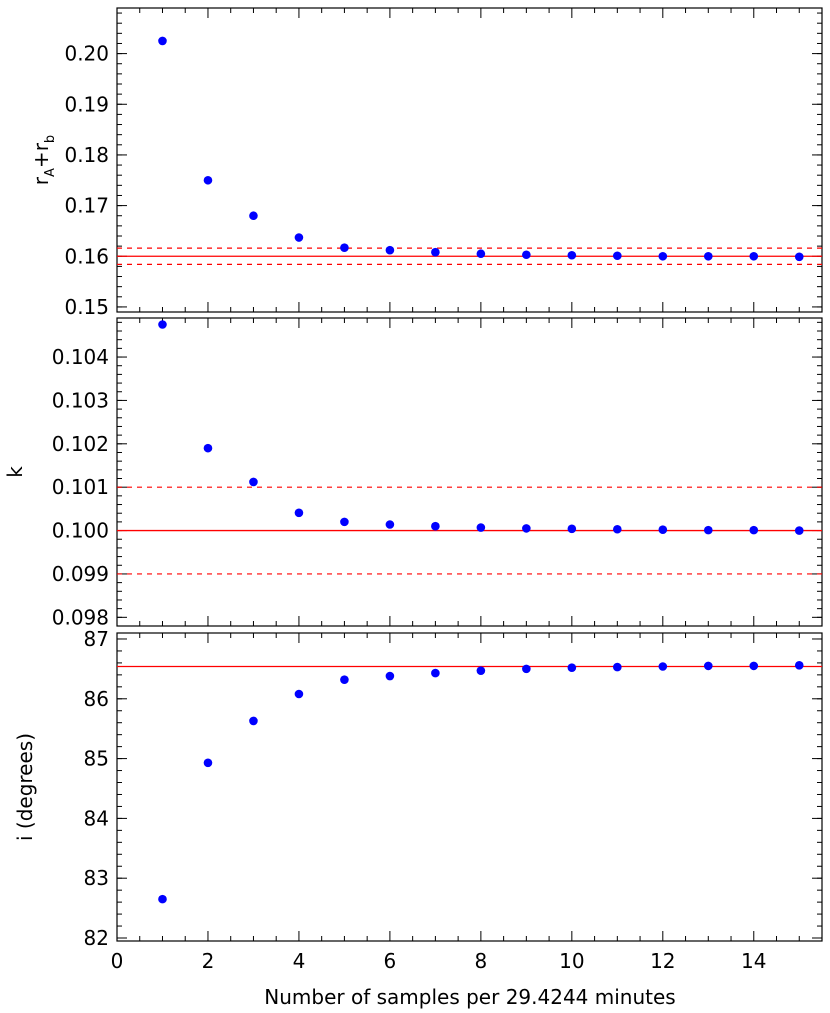  What do you see at coordinates (96, 639) in the screenshot?
I see `y-tick-label: 87` at bounding box center [96, 639].